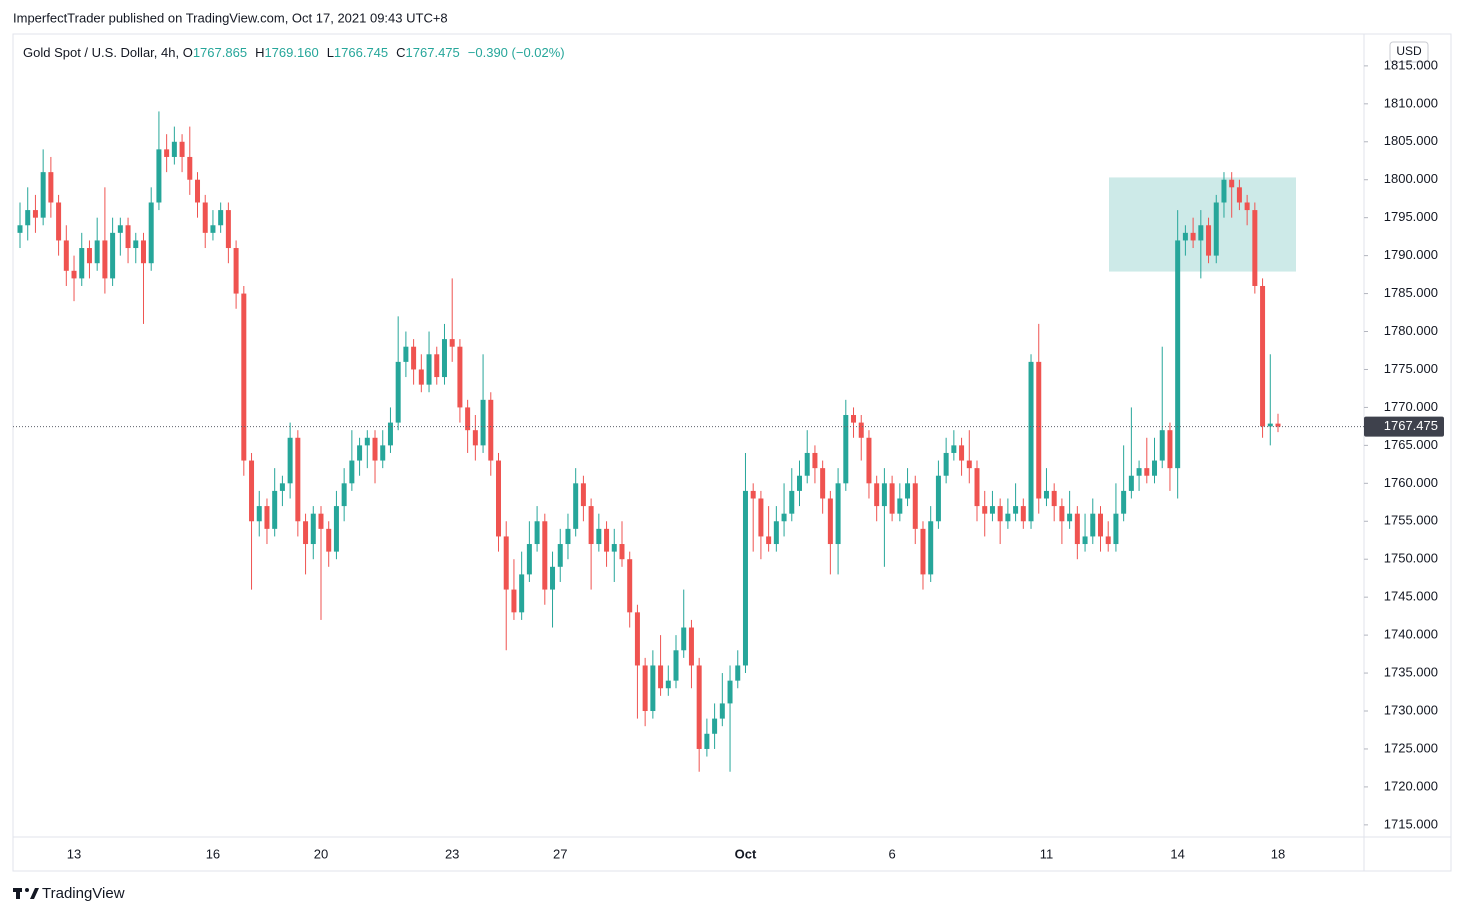  I want to click on y-tick-label: 1750.000, so click(1411, 558).